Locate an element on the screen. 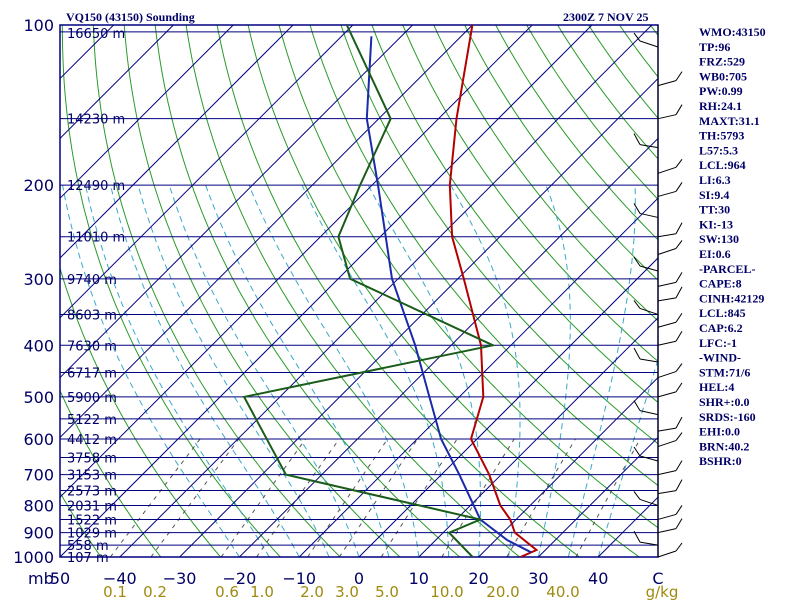 The width and height of the screenshot is (800, 600). height-label: 5122 m is located at coordinates (92, 420).